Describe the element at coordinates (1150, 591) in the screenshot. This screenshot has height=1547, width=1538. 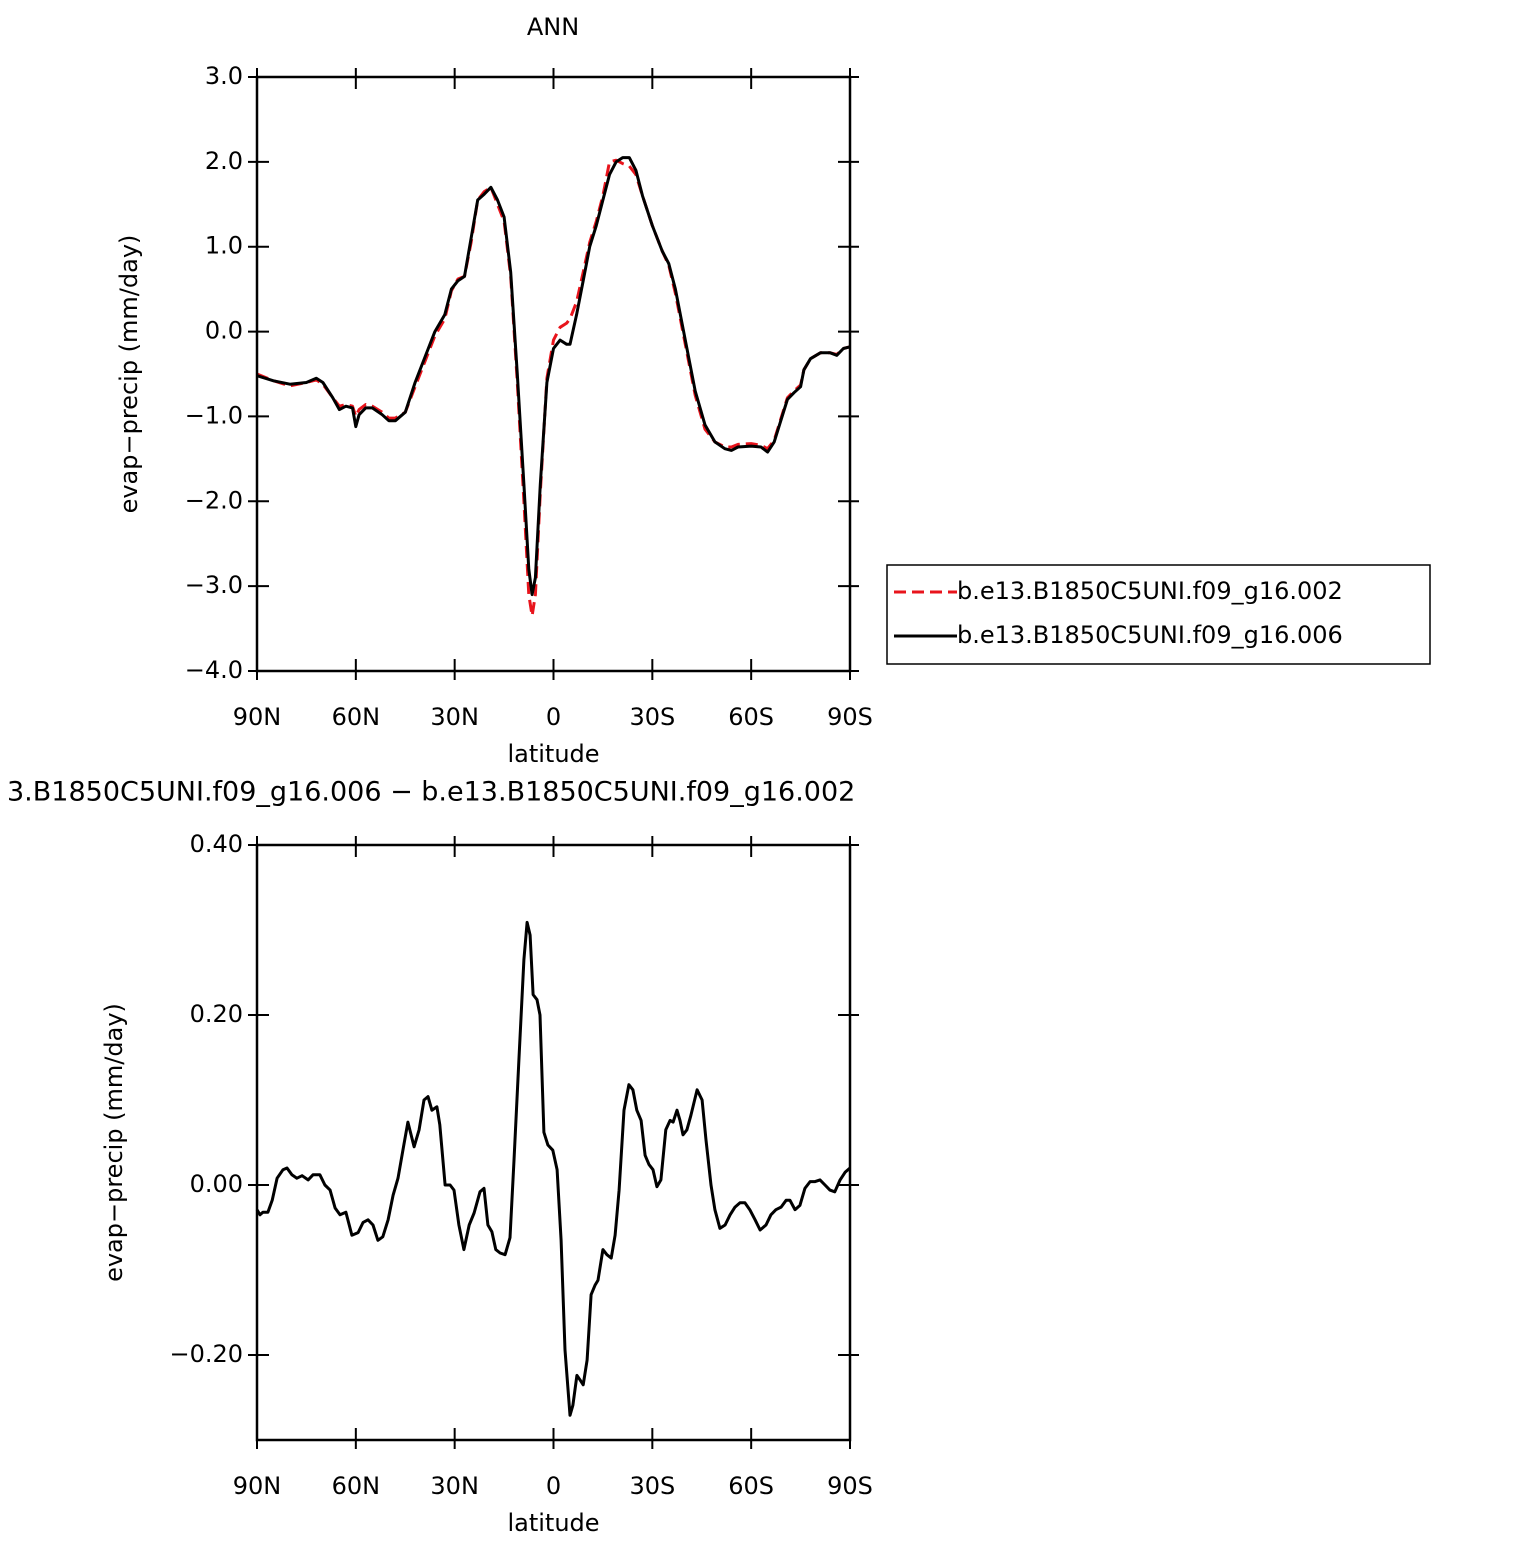
I see `legend-label: b.e13.B1850C5UNI.f09_g16.002` at that location.